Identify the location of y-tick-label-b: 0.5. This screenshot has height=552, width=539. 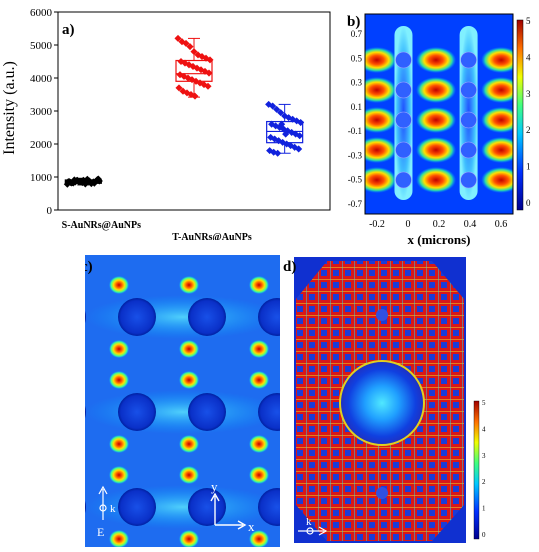
(357, 58).